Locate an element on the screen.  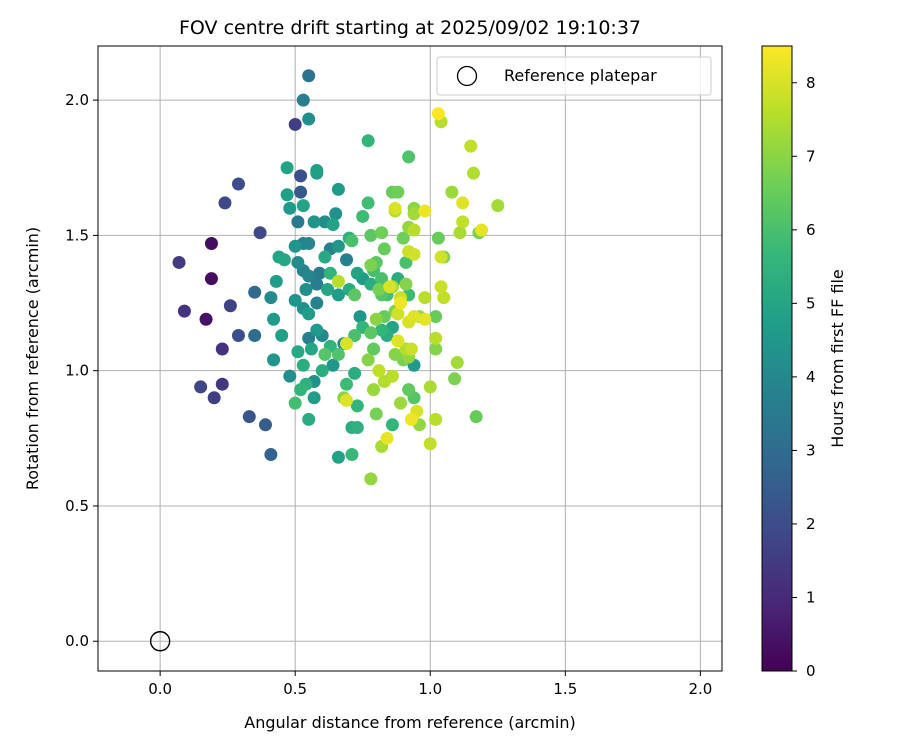
reference-platepar-marker is located at coordinates (160, 641).